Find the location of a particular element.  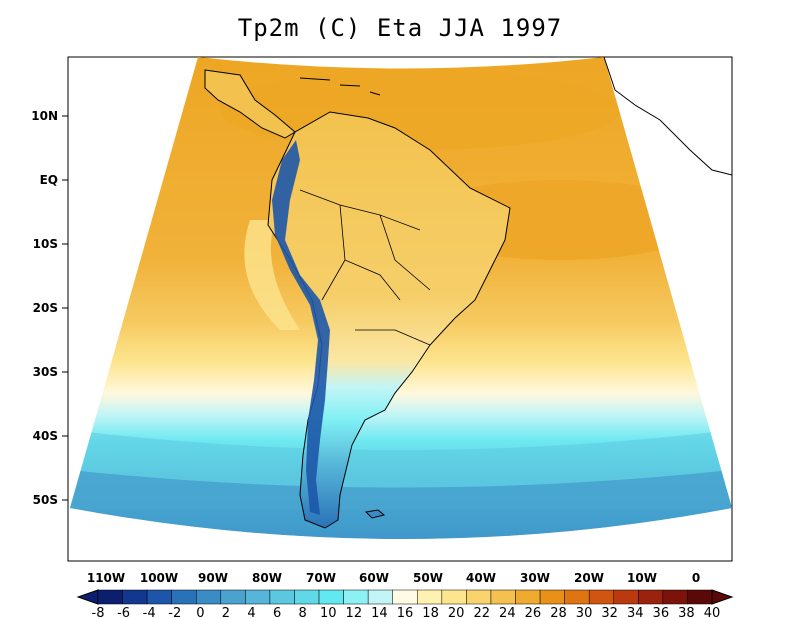

colorbar-label: 16 is located at coordinates (405, 612).